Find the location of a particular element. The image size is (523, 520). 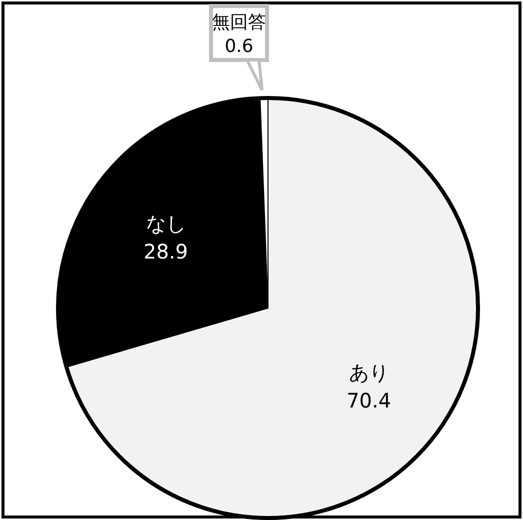

data-label: 0.6 is located at coordinates (239, 46).